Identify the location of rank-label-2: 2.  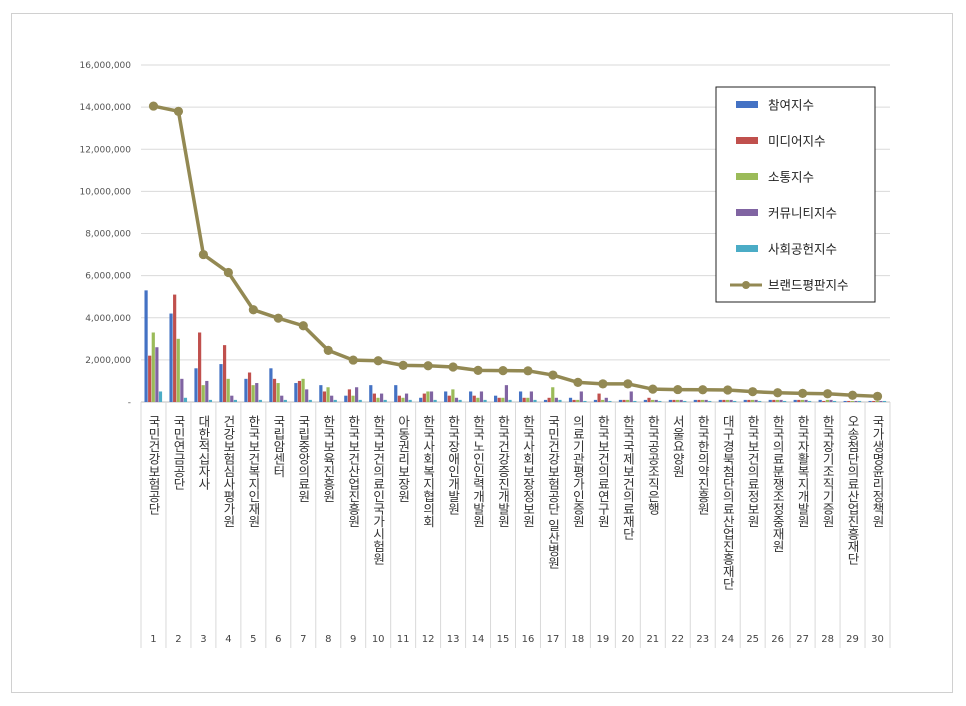
(178, 639).